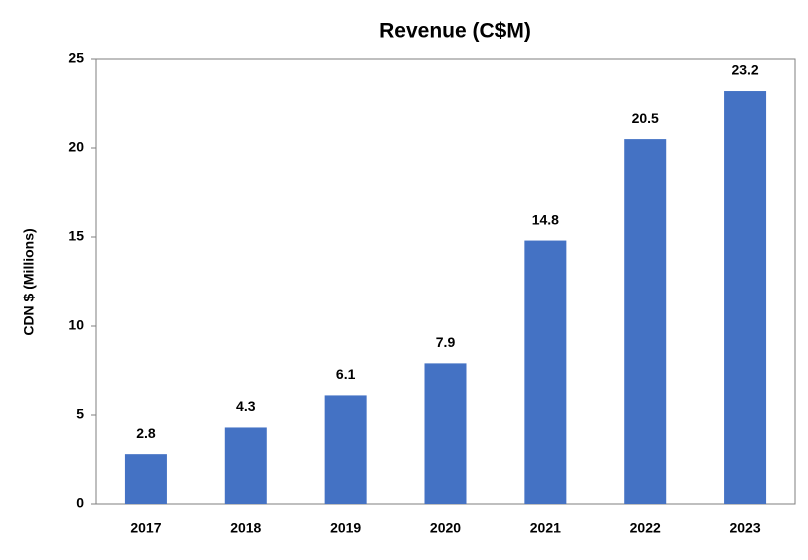  I want to click on y-tick-label: 15, so click(76, 236).